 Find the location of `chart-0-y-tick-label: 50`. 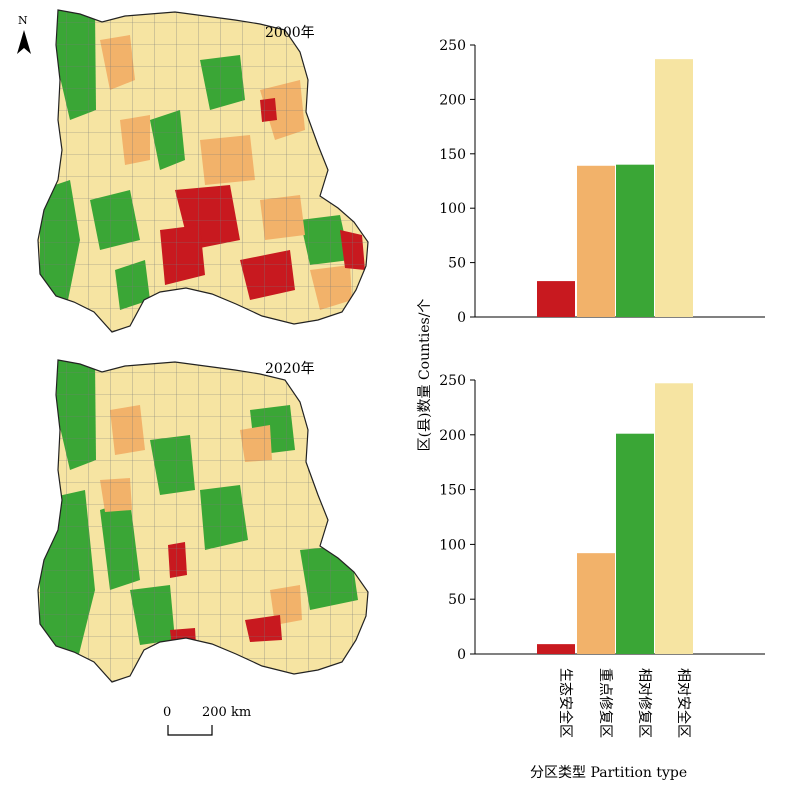

chart-0-y-tick-label: 50 is located at coordinates (457, 264).